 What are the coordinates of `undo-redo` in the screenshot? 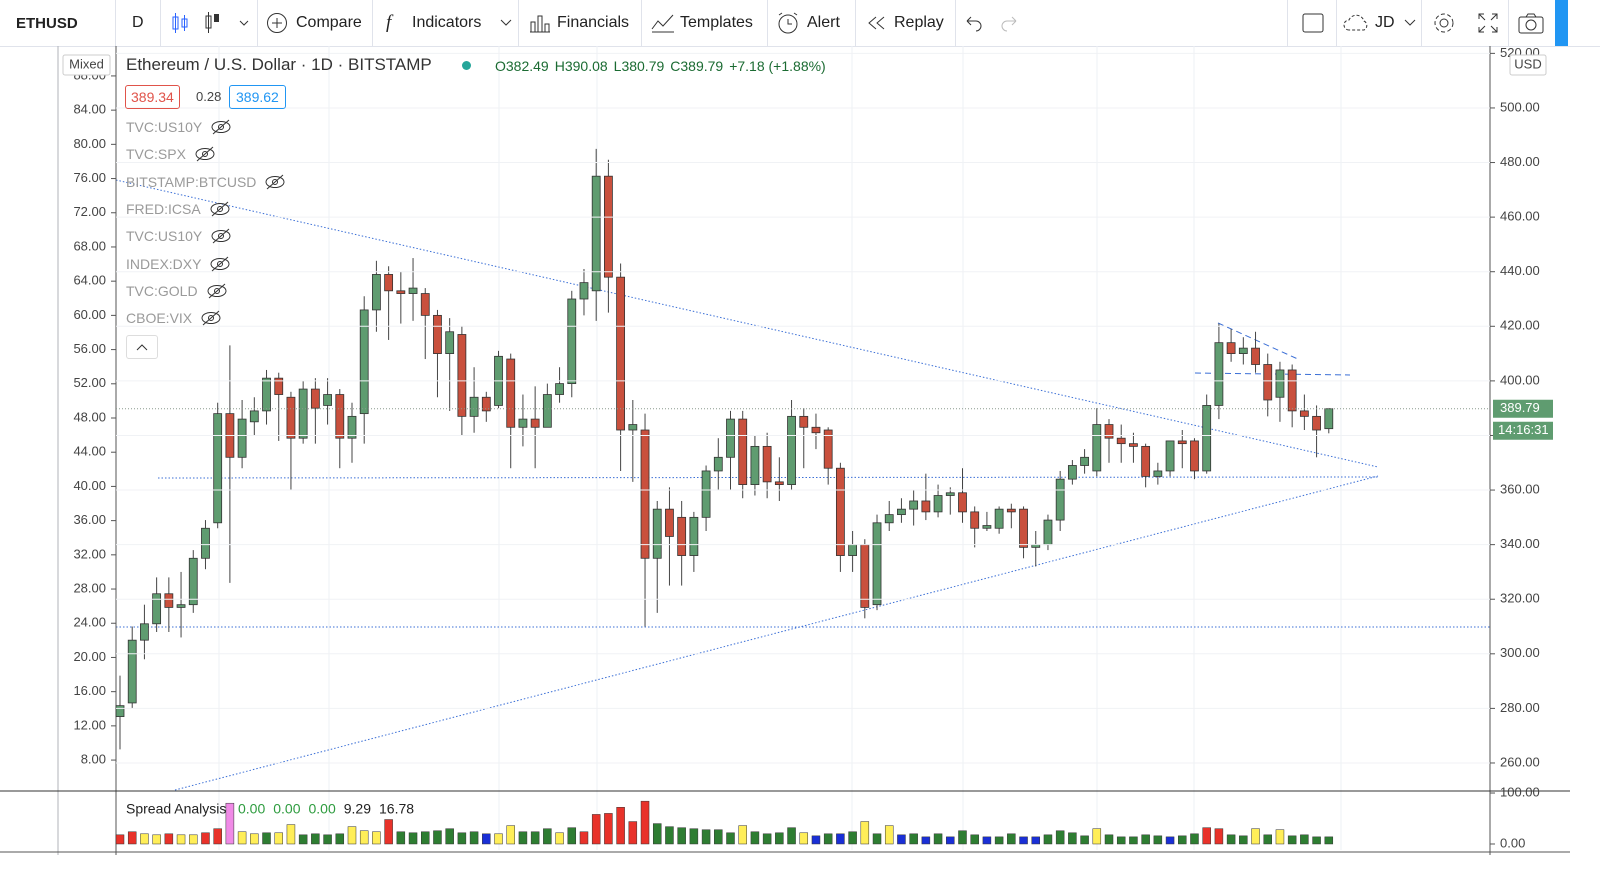 It's located at (992, 23).